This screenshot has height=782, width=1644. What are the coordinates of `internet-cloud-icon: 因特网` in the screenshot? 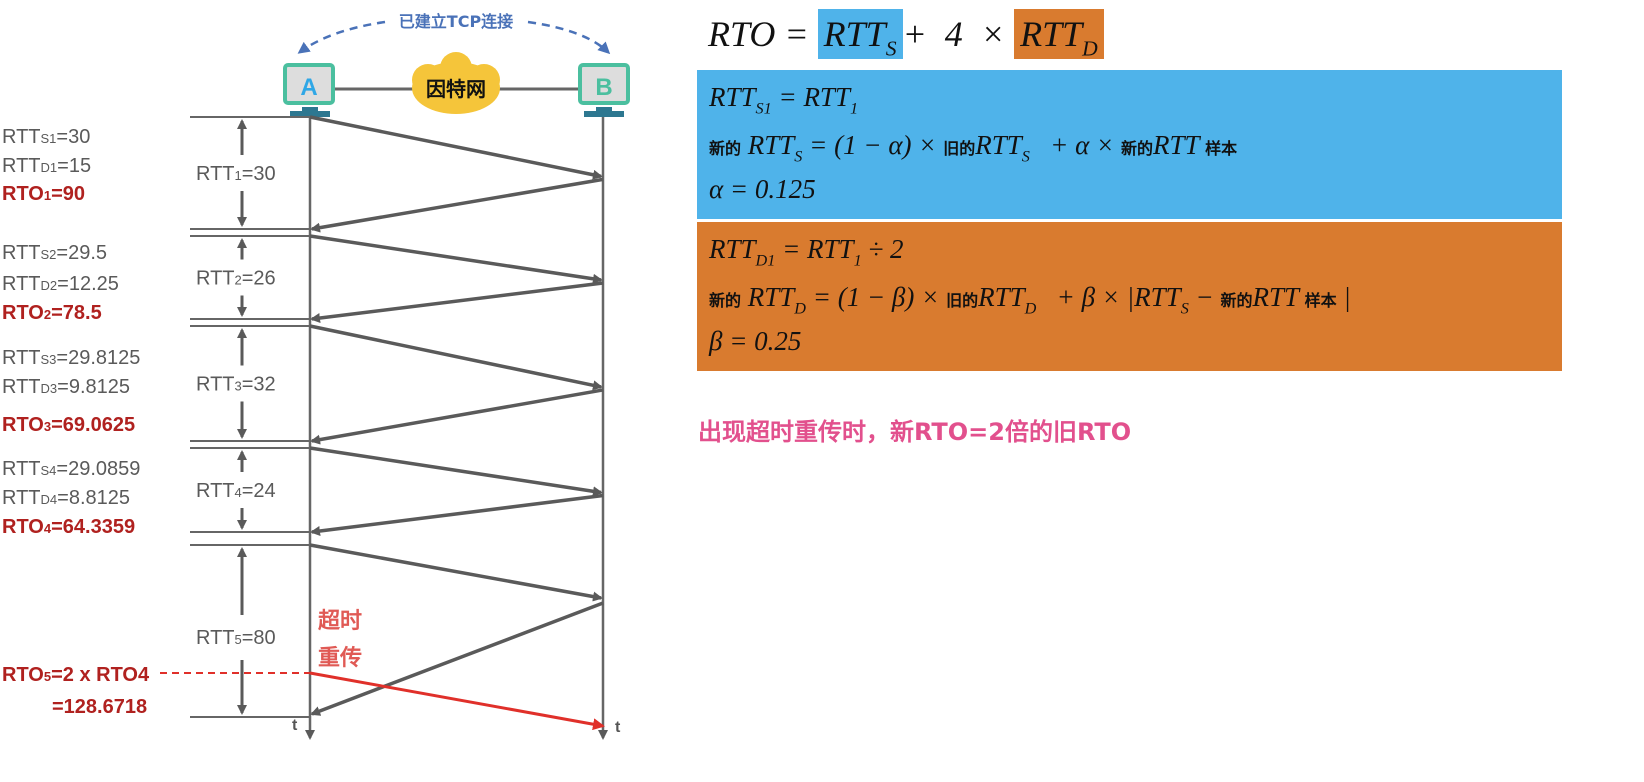 It's located at (456, 83).